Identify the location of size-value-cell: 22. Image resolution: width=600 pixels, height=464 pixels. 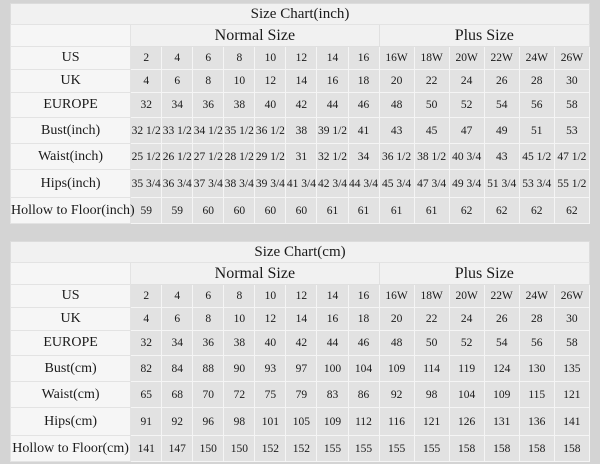
(431, 319).